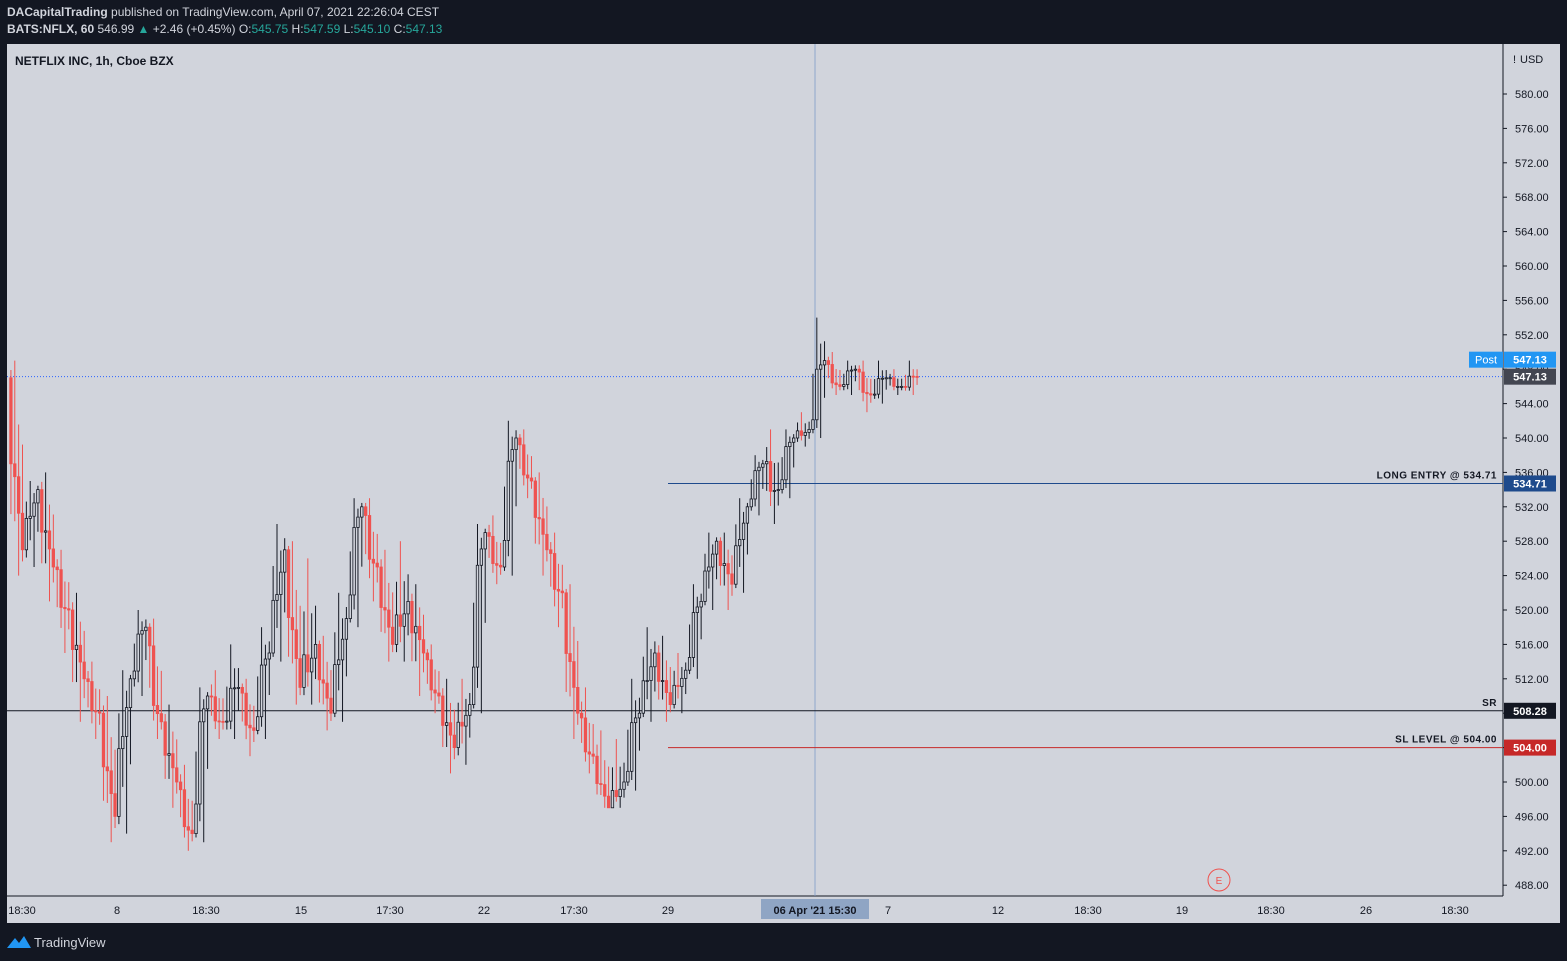 The height and width of the screenshot is (961, 1567). Describe the element at coordinates (755, 909) in the screenshot. I see `time-axis` at that location.